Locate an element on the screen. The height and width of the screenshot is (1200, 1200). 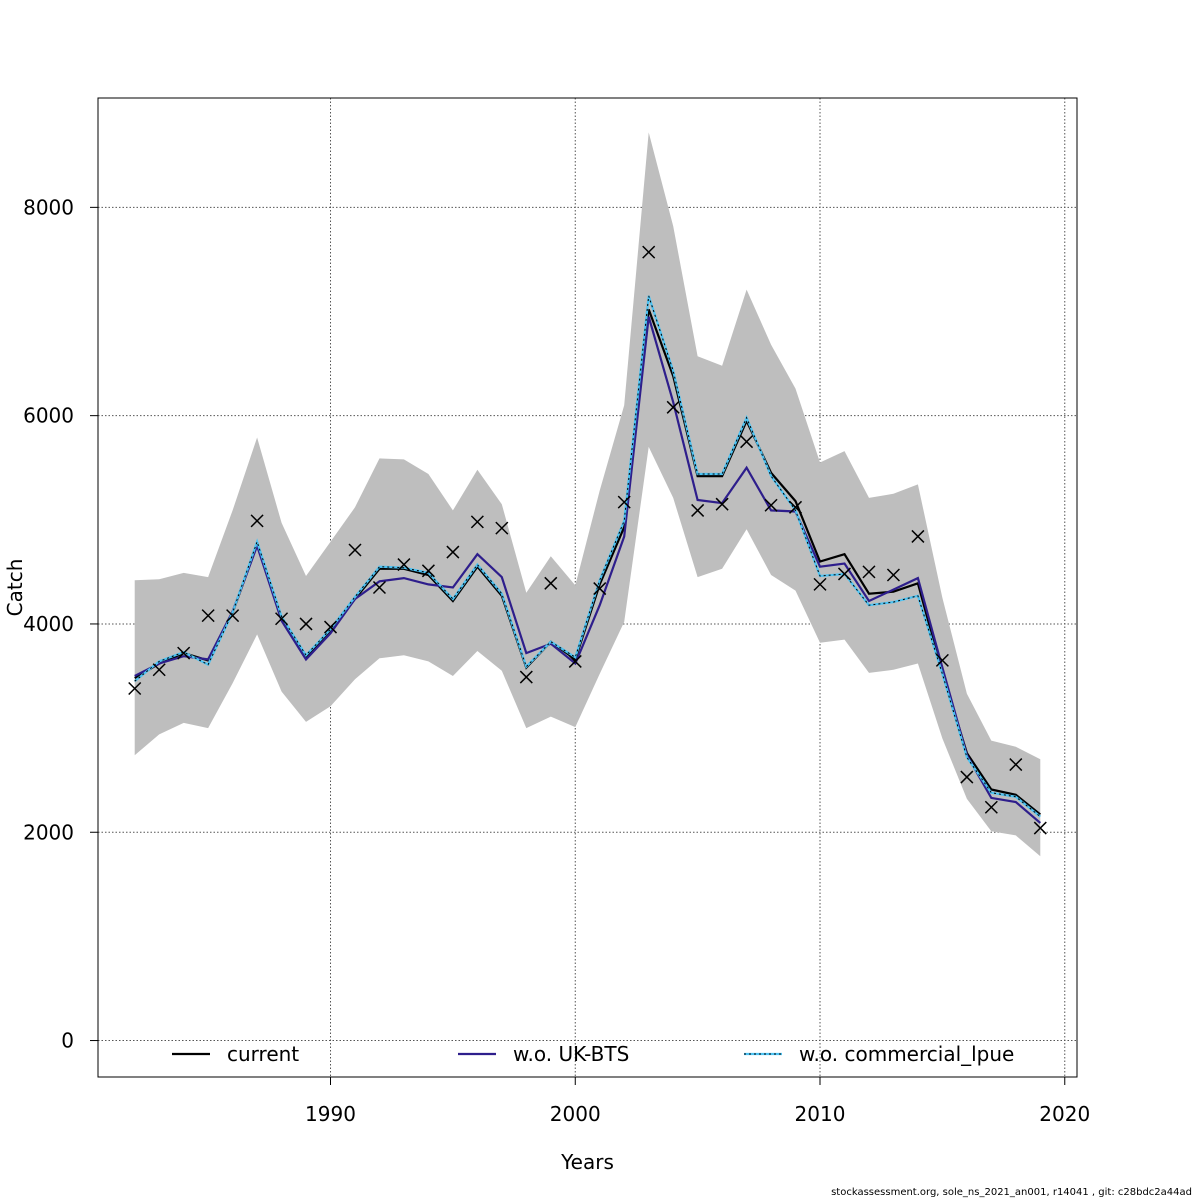
x-tick-label: 2020 is located at coordinates (1064, 1114).